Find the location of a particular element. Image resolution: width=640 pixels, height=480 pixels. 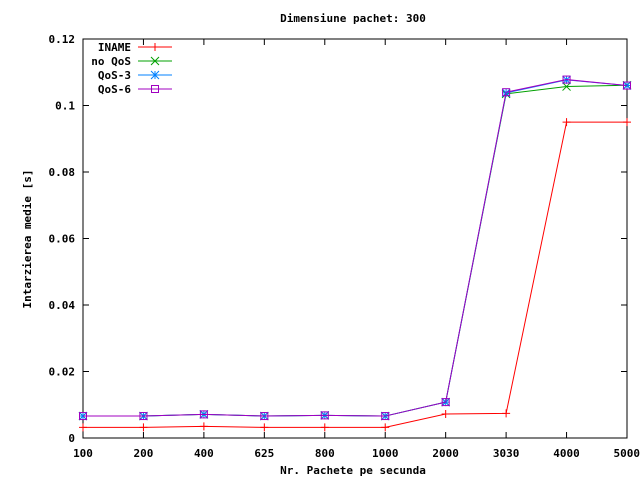

x-tick-label: 625 is located at coordinates (264, 453).